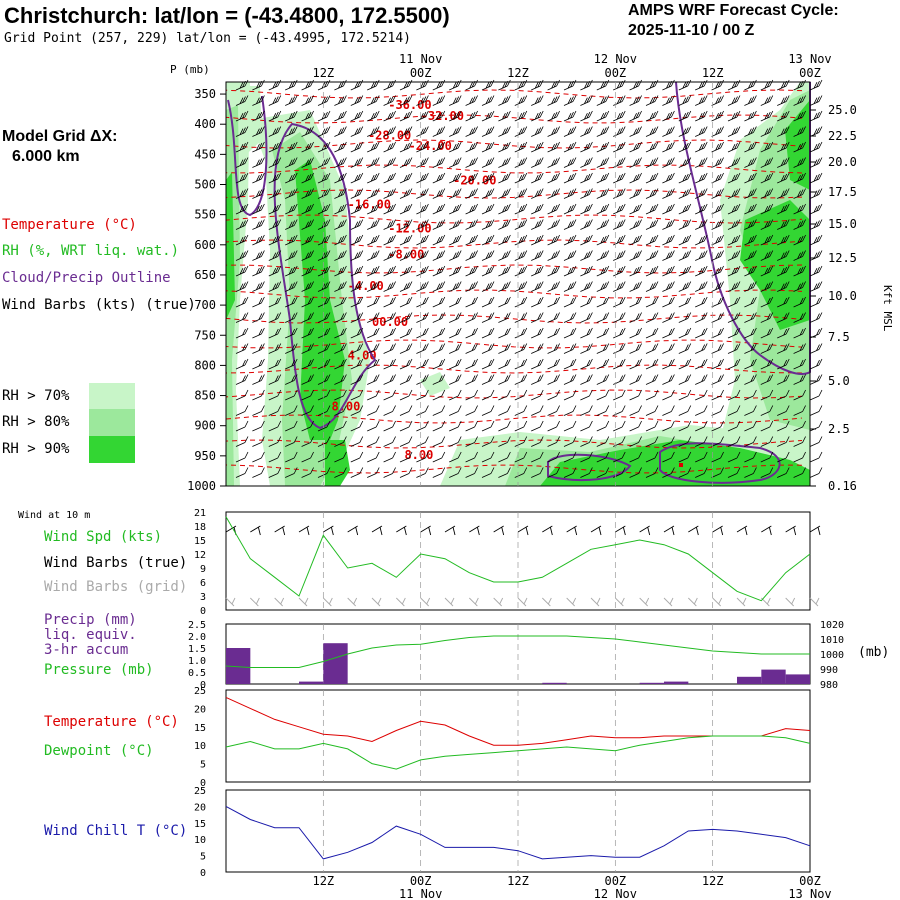 This screenshot has width=900, height=900. What do you see at coordinates (390, 322) in the screenshot?
I see `temperature-contour-label-9: 00.00` at bounding box center [390, 322].